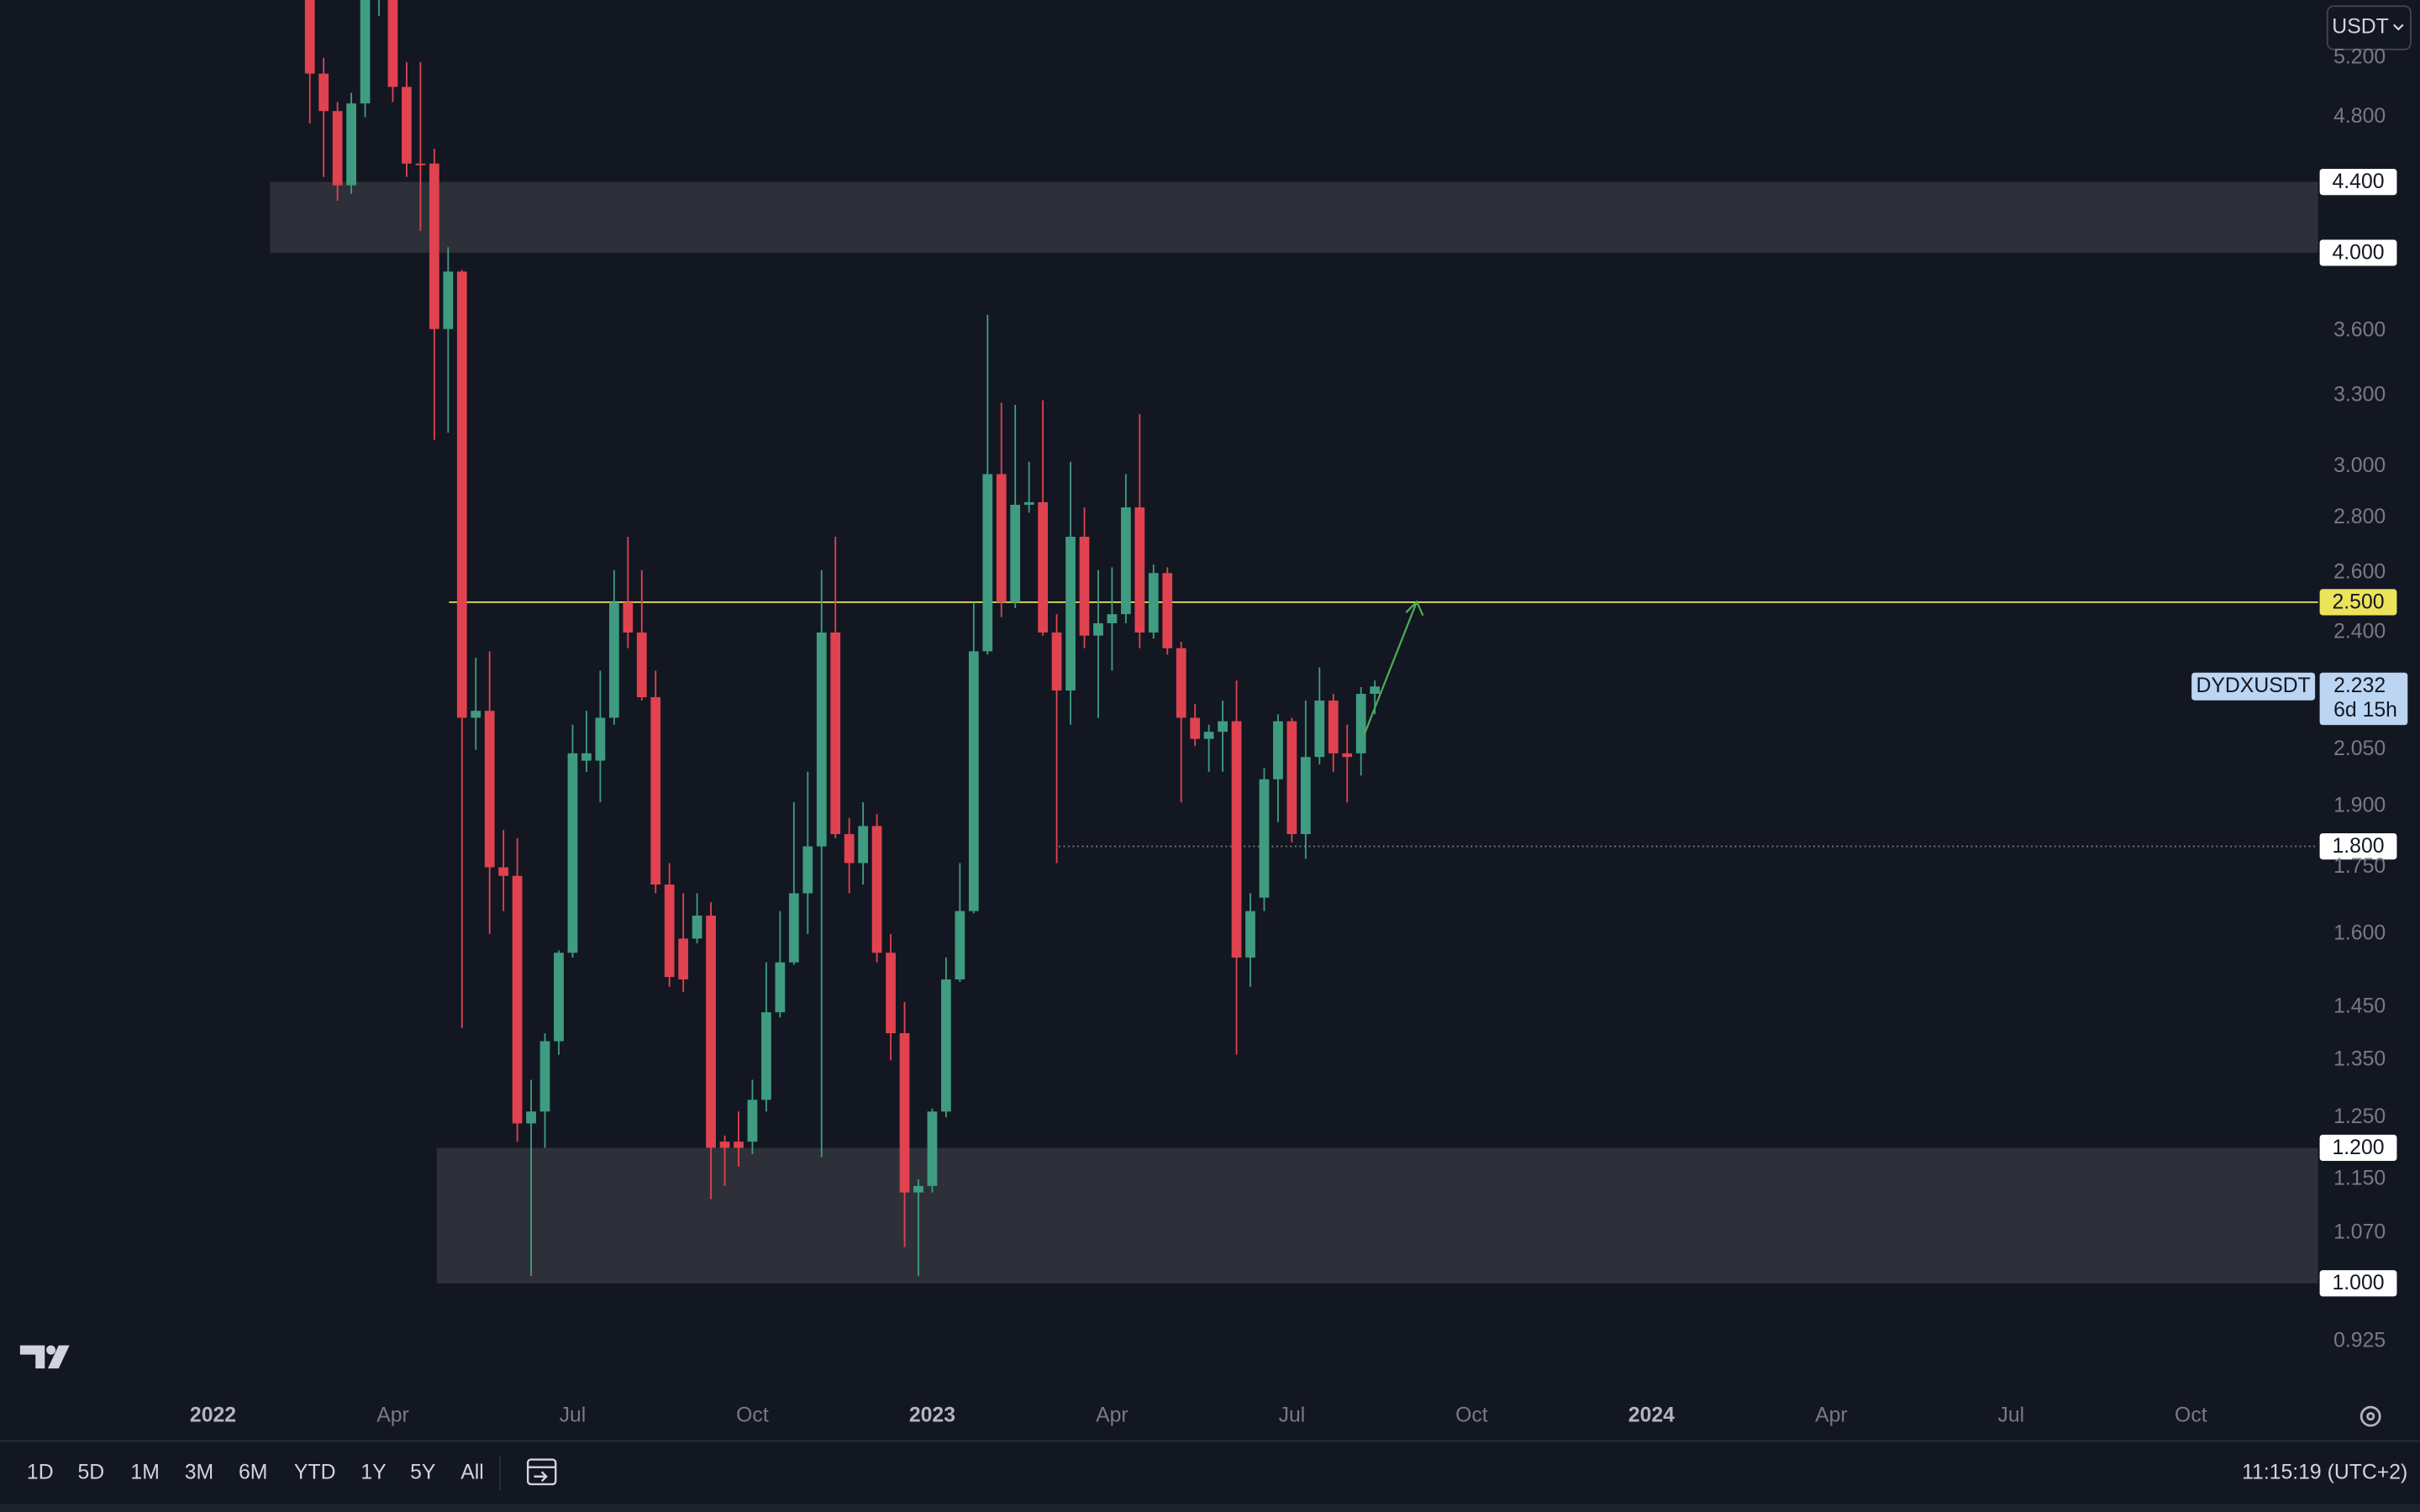 The width and height of the screenshot is (2420, 1512). What do you see at coordinates (2359, 116) in the screenshot?
I see `y-tick-label: 4.800` at bounding box center [2359, 116].